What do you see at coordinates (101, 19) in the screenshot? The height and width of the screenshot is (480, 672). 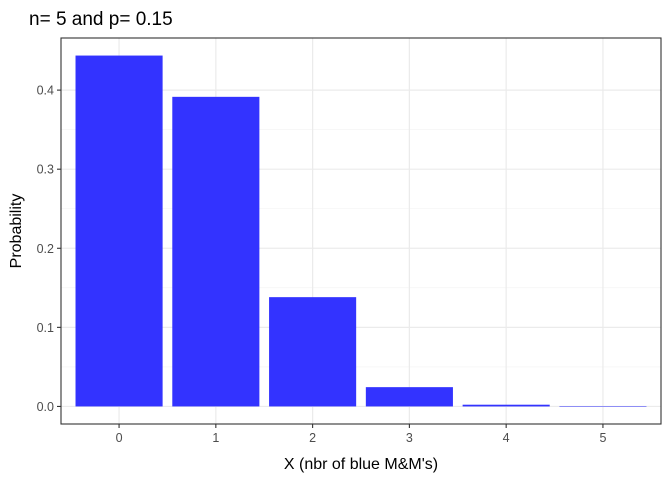 I see `chart-title: n= 5 and p= 0.15` at bounding box center [101, 19].